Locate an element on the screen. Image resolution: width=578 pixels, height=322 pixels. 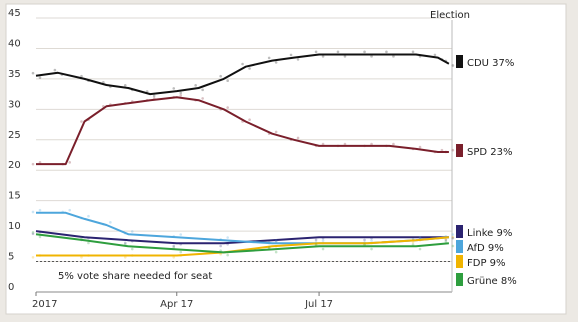
threshold-label: 5% vote share needed for seat is located at coordinates (135, 276).